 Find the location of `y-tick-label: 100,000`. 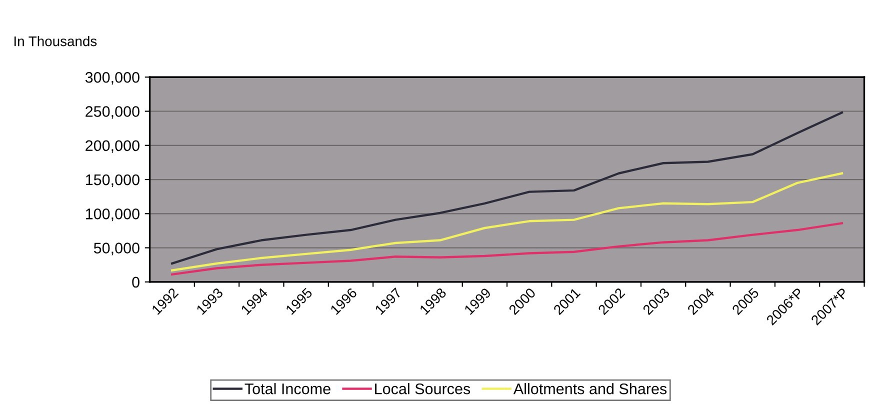

y-tick-label: 100,000 is located at coordinates (113, 215).